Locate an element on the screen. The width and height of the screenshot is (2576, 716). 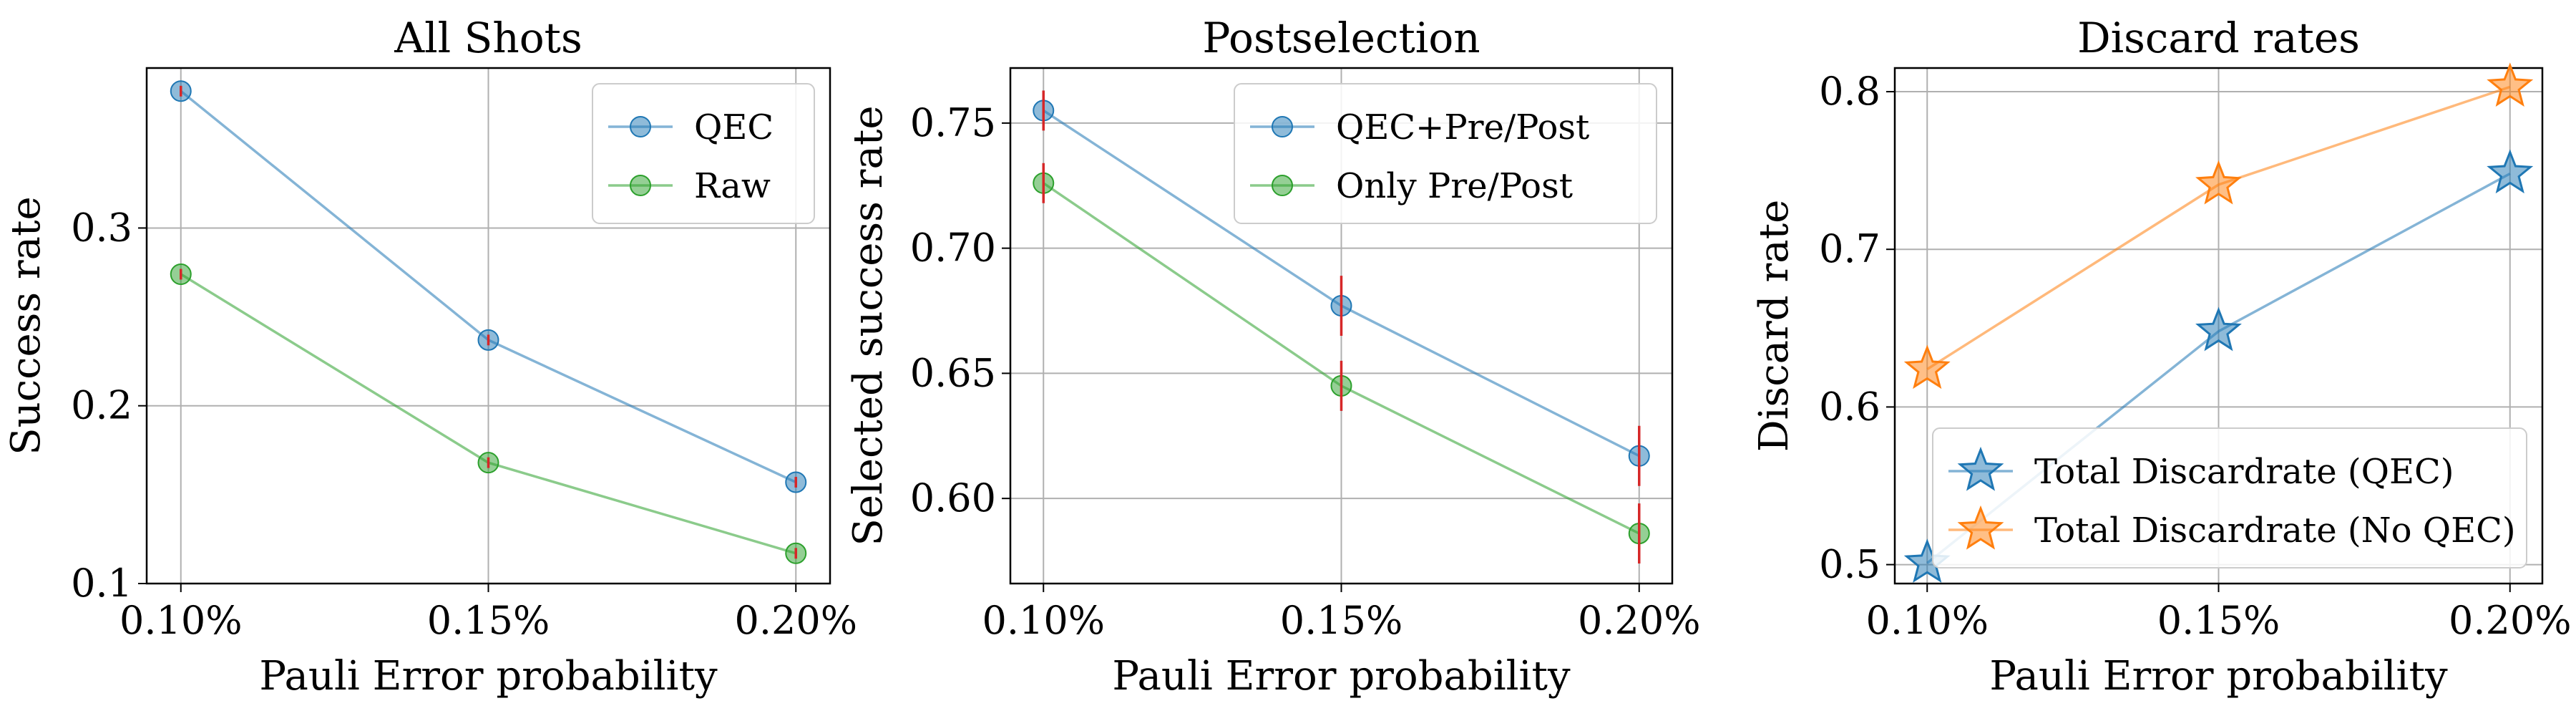
y-tick-label: 0.60 is located at coordinates (953, 498).